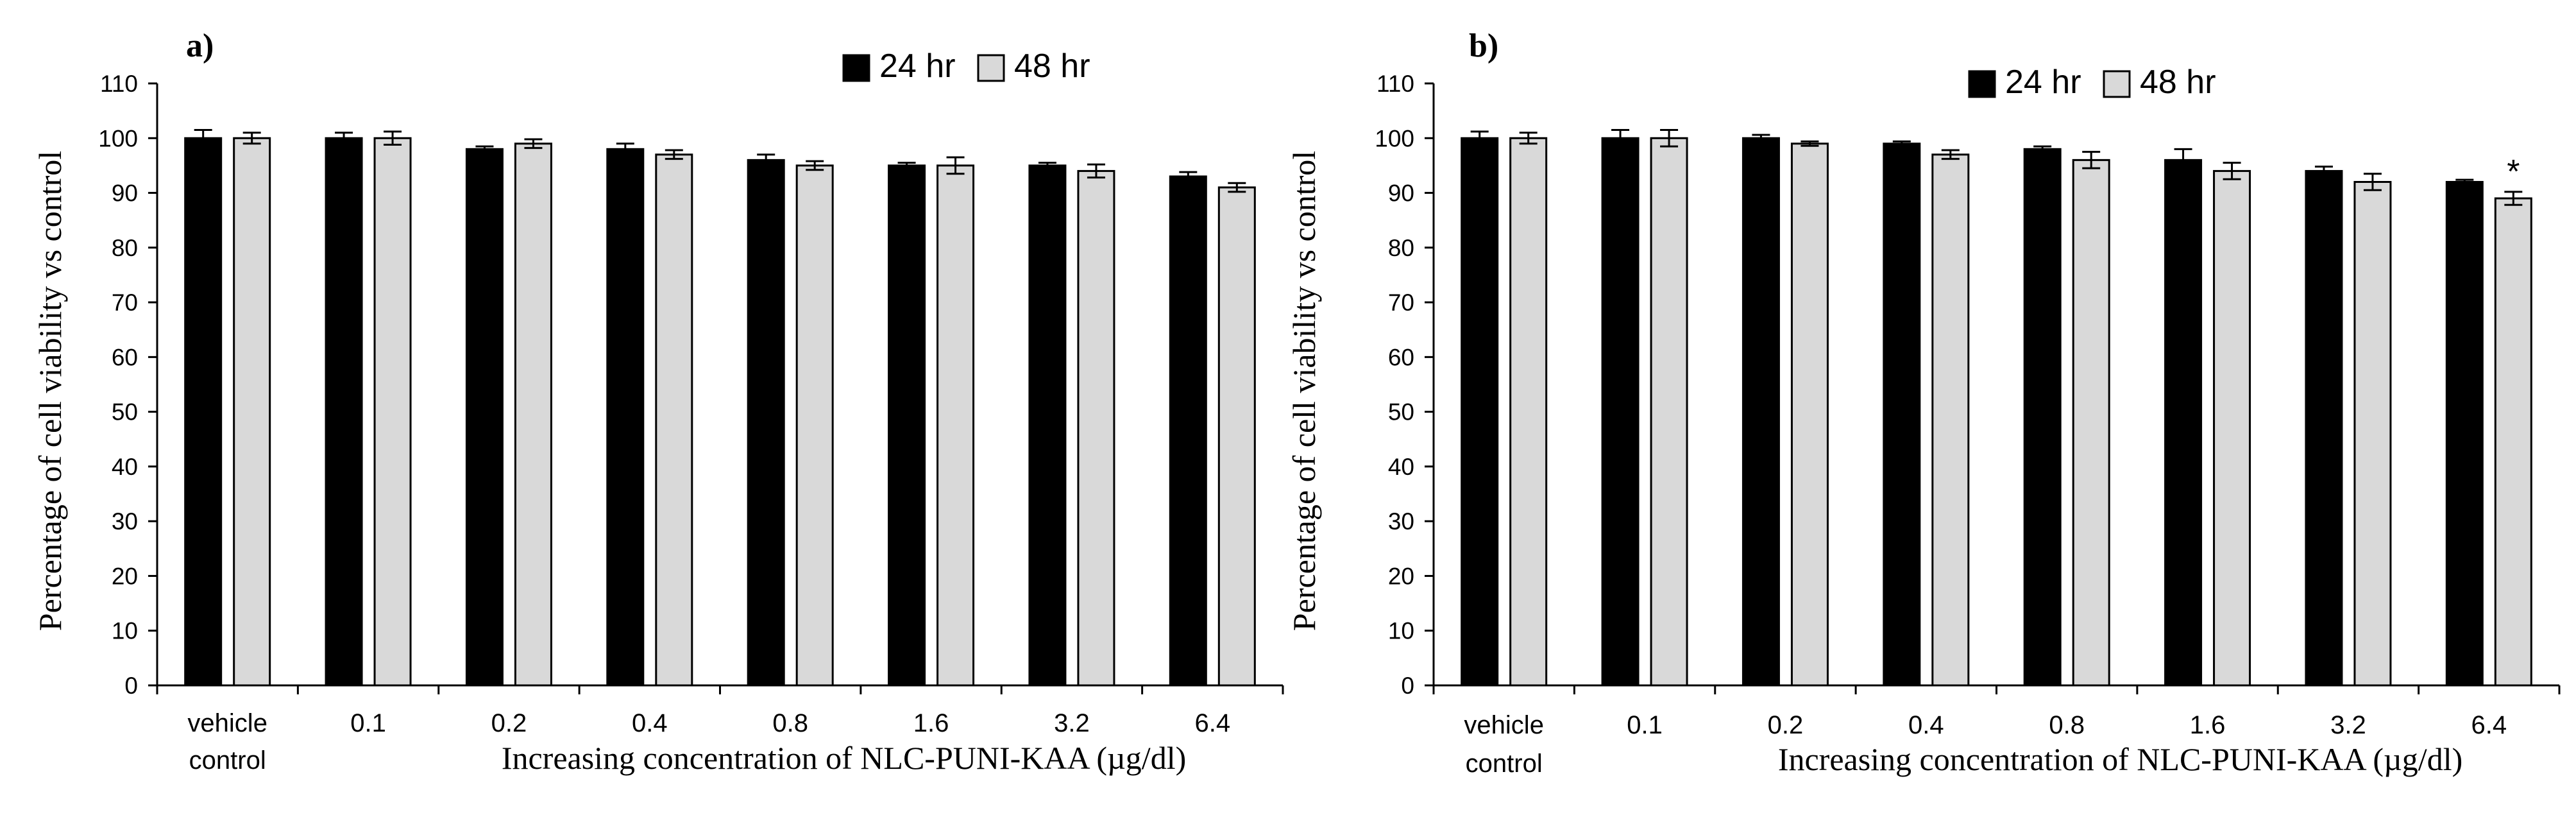 The image size is (2576, 824). Describe the element at coordinates (200, 46) in the screenshot. I see `panel-label: a)` at that location.